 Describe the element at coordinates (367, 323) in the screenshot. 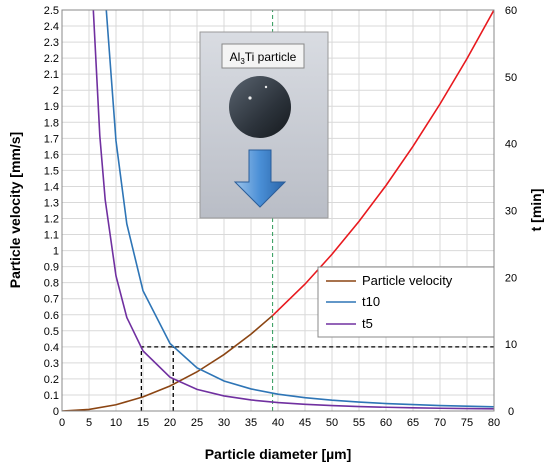

I see `legend-label-t5: t5` at that location.